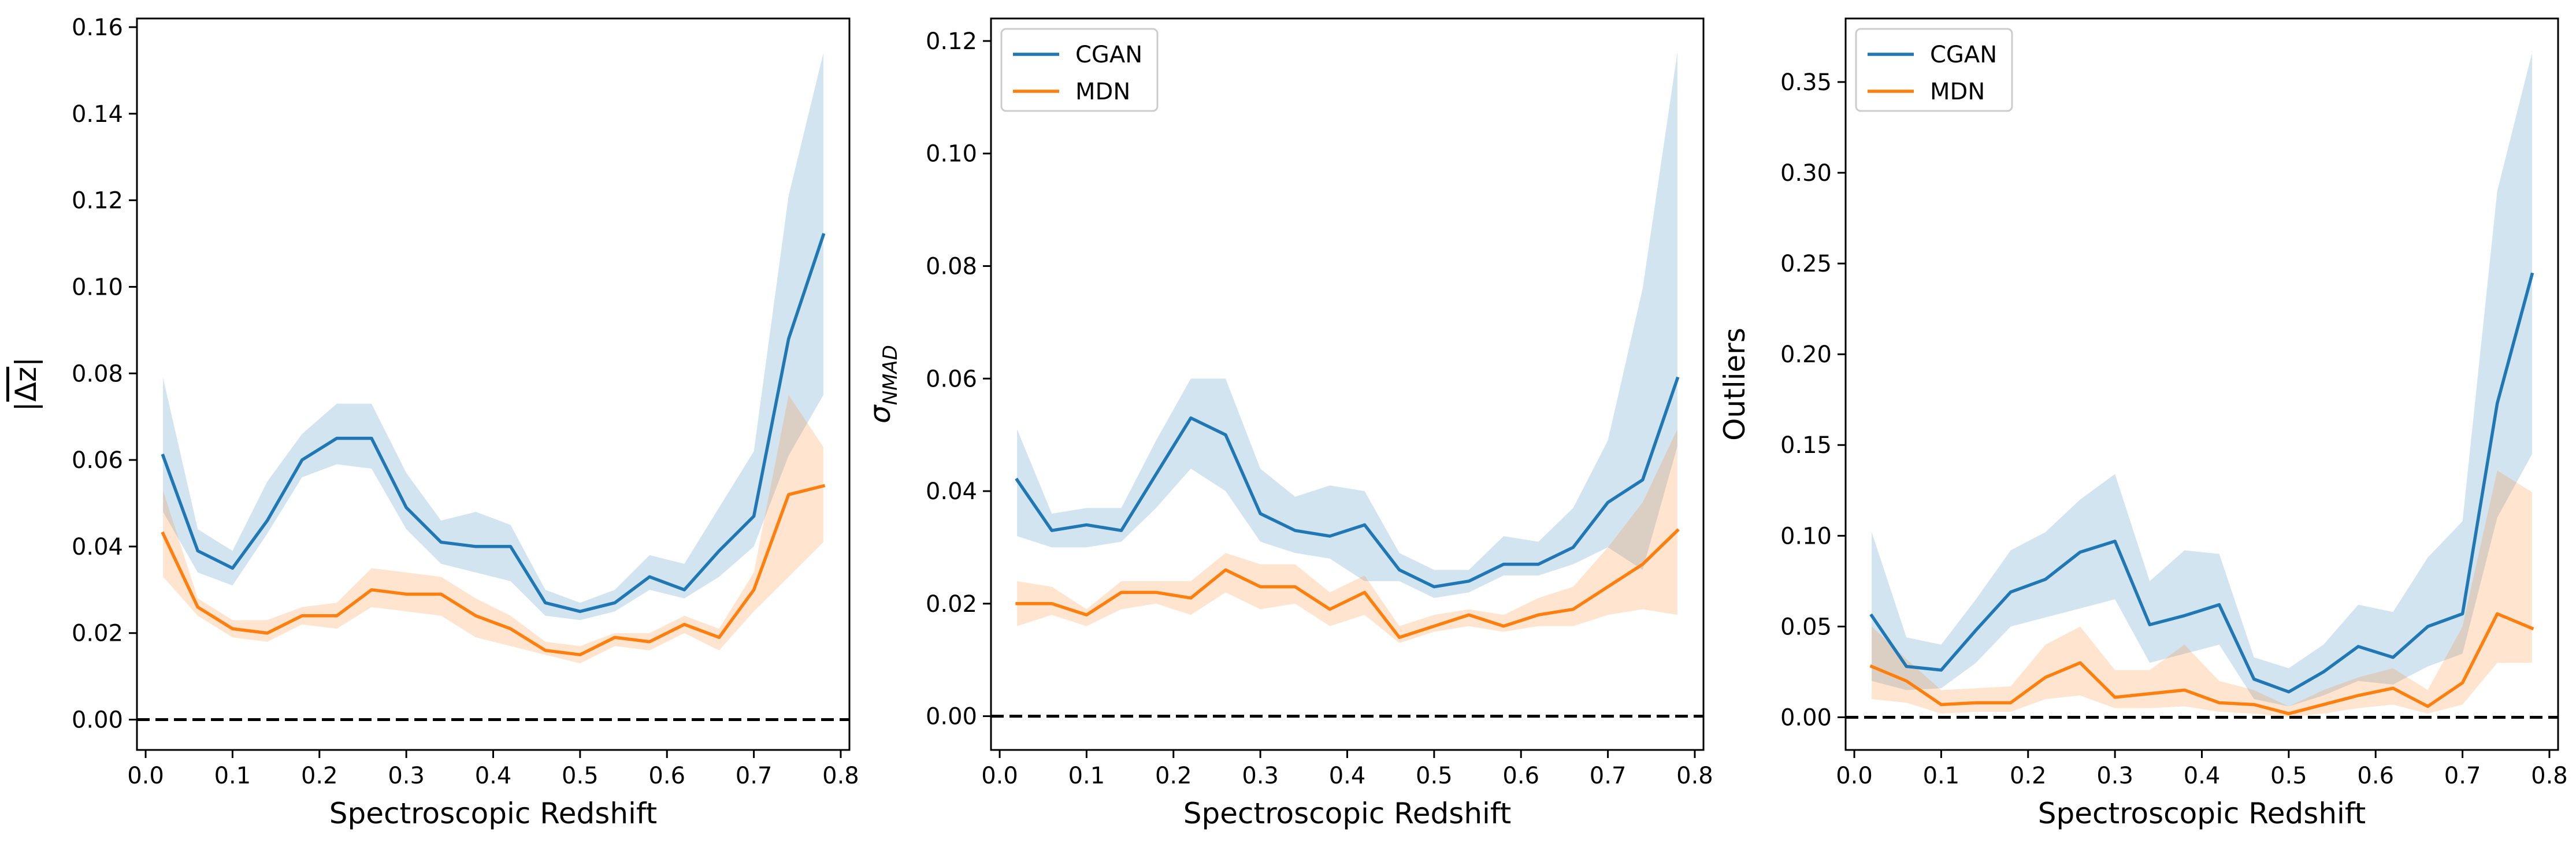  I want to click on y-axis-label: |Δz|, so click(26, 384).